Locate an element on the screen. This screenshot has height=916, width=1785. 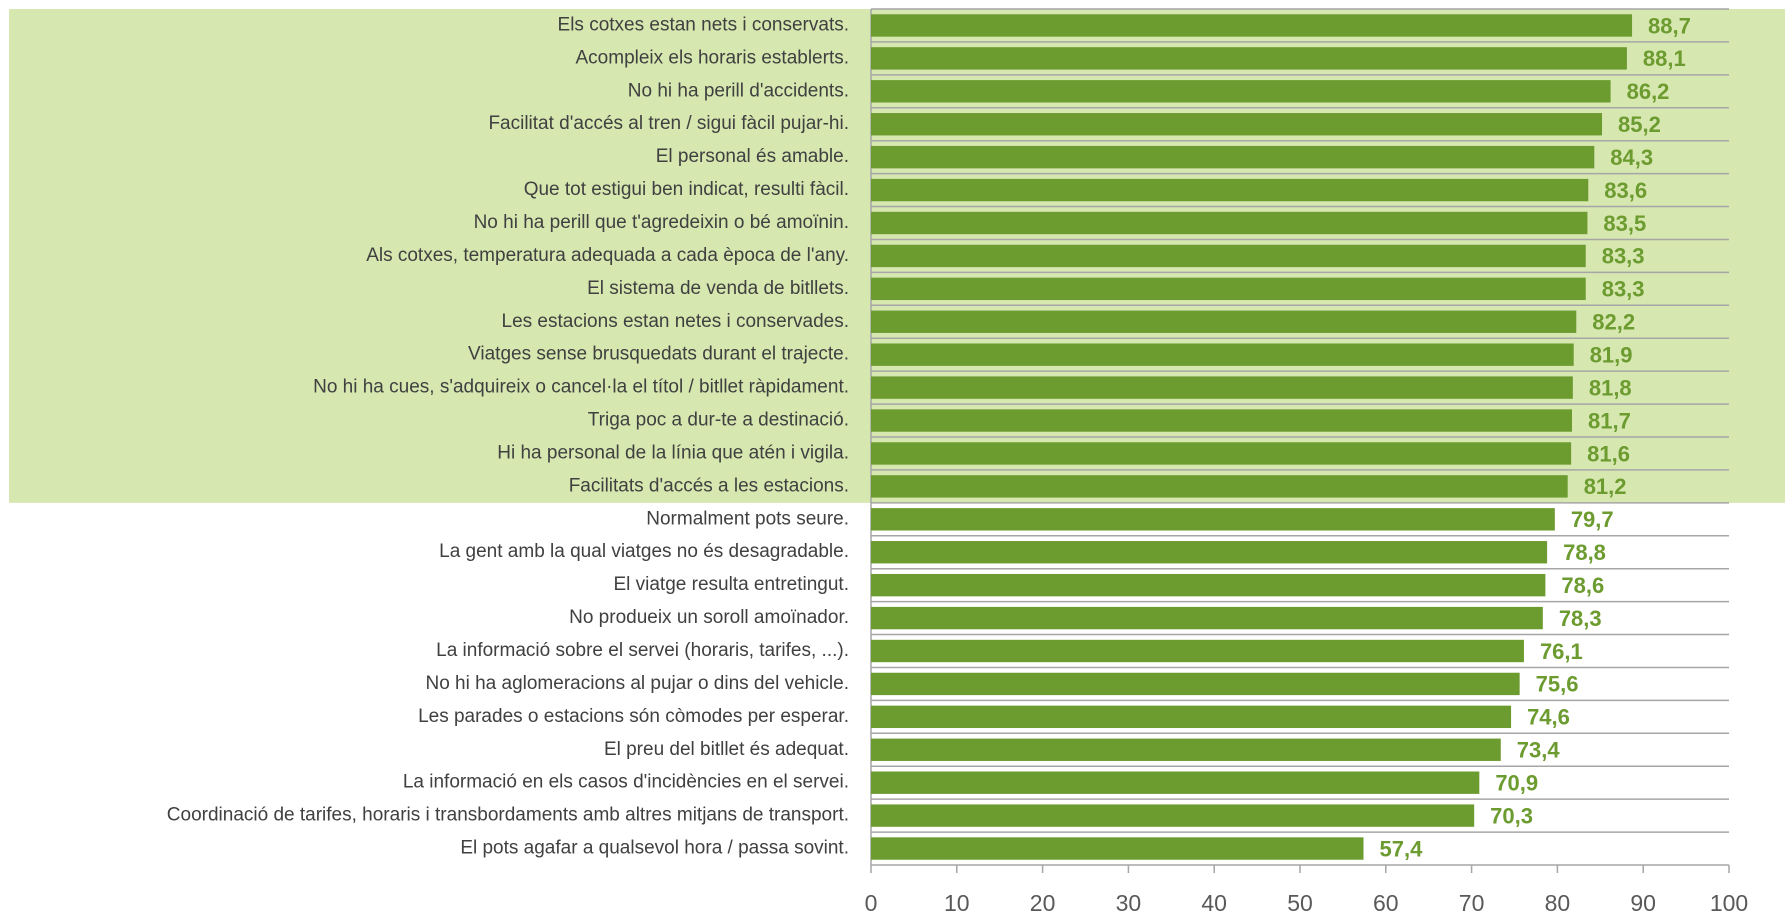
x-tick-label: 100 is located at coordinates (1729, 903).